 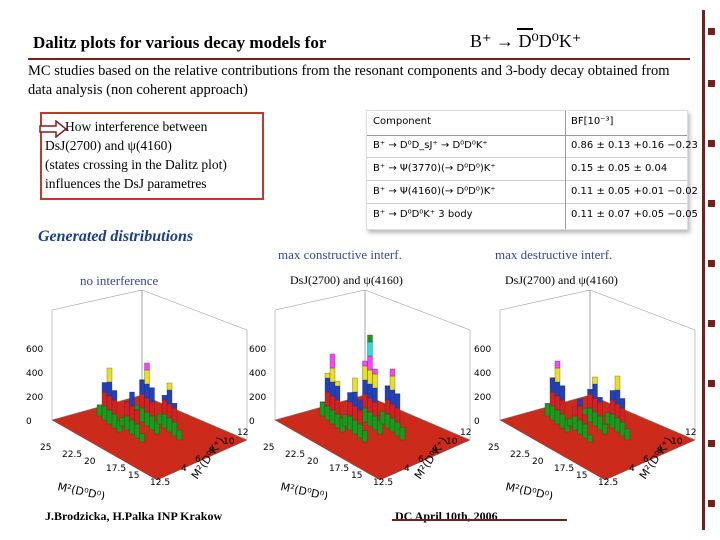 I want to click on decay-formula-text: B⁺ → D⁰D⁰K⁺, so click(x=526, y=41).